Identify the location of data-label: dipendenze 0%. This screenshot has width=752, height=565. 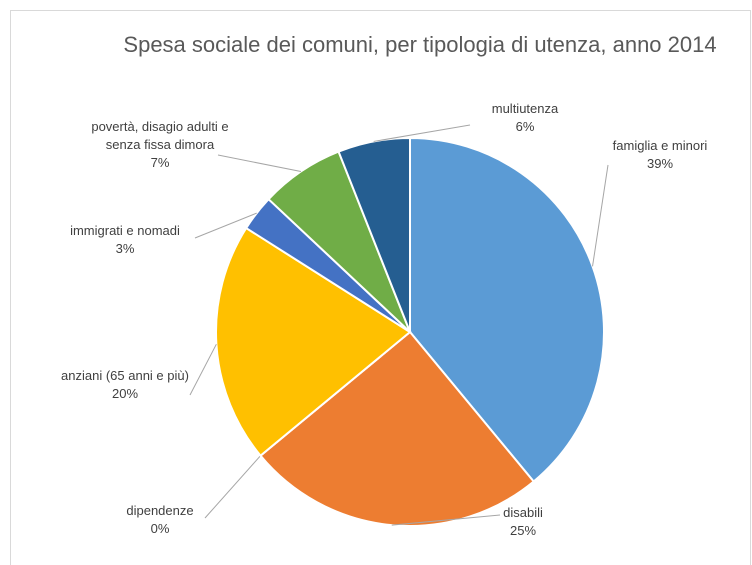
(160, 520).